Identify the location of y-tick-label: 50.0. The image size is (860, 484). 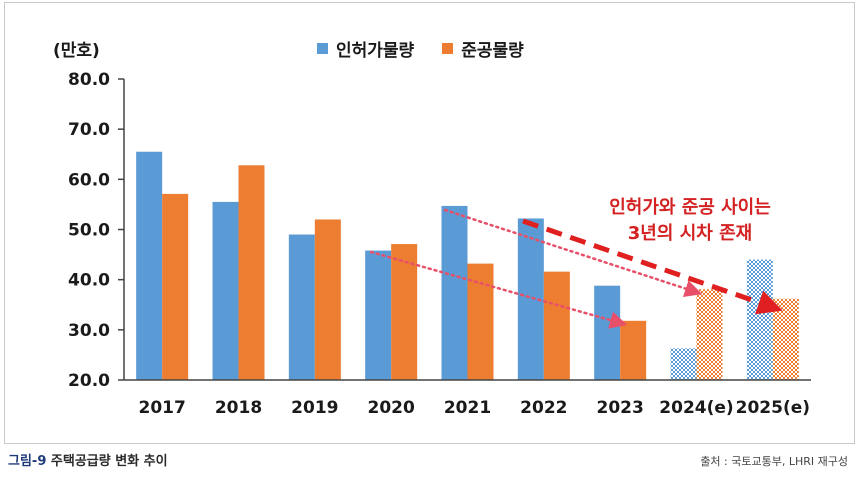
(89, 231).